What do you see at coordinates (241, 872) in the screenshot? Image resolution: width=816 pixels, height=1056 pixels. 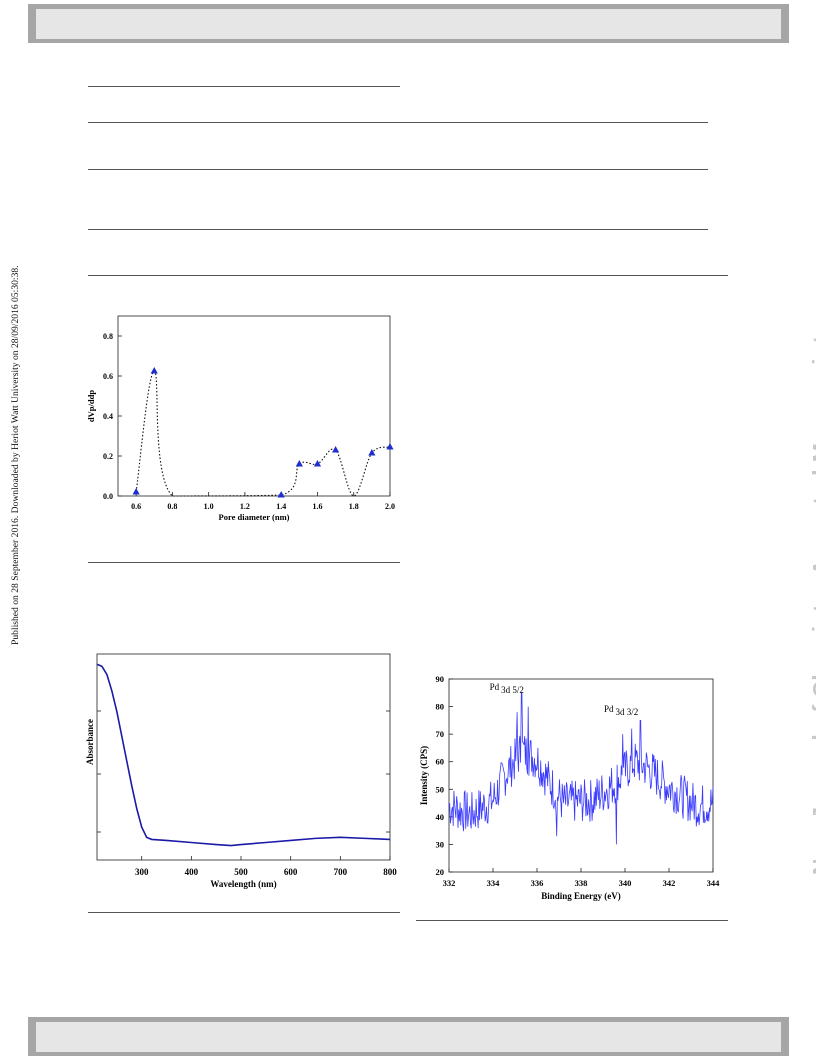 I see `x-tick-label: 500` at bounding box center [241, 872].